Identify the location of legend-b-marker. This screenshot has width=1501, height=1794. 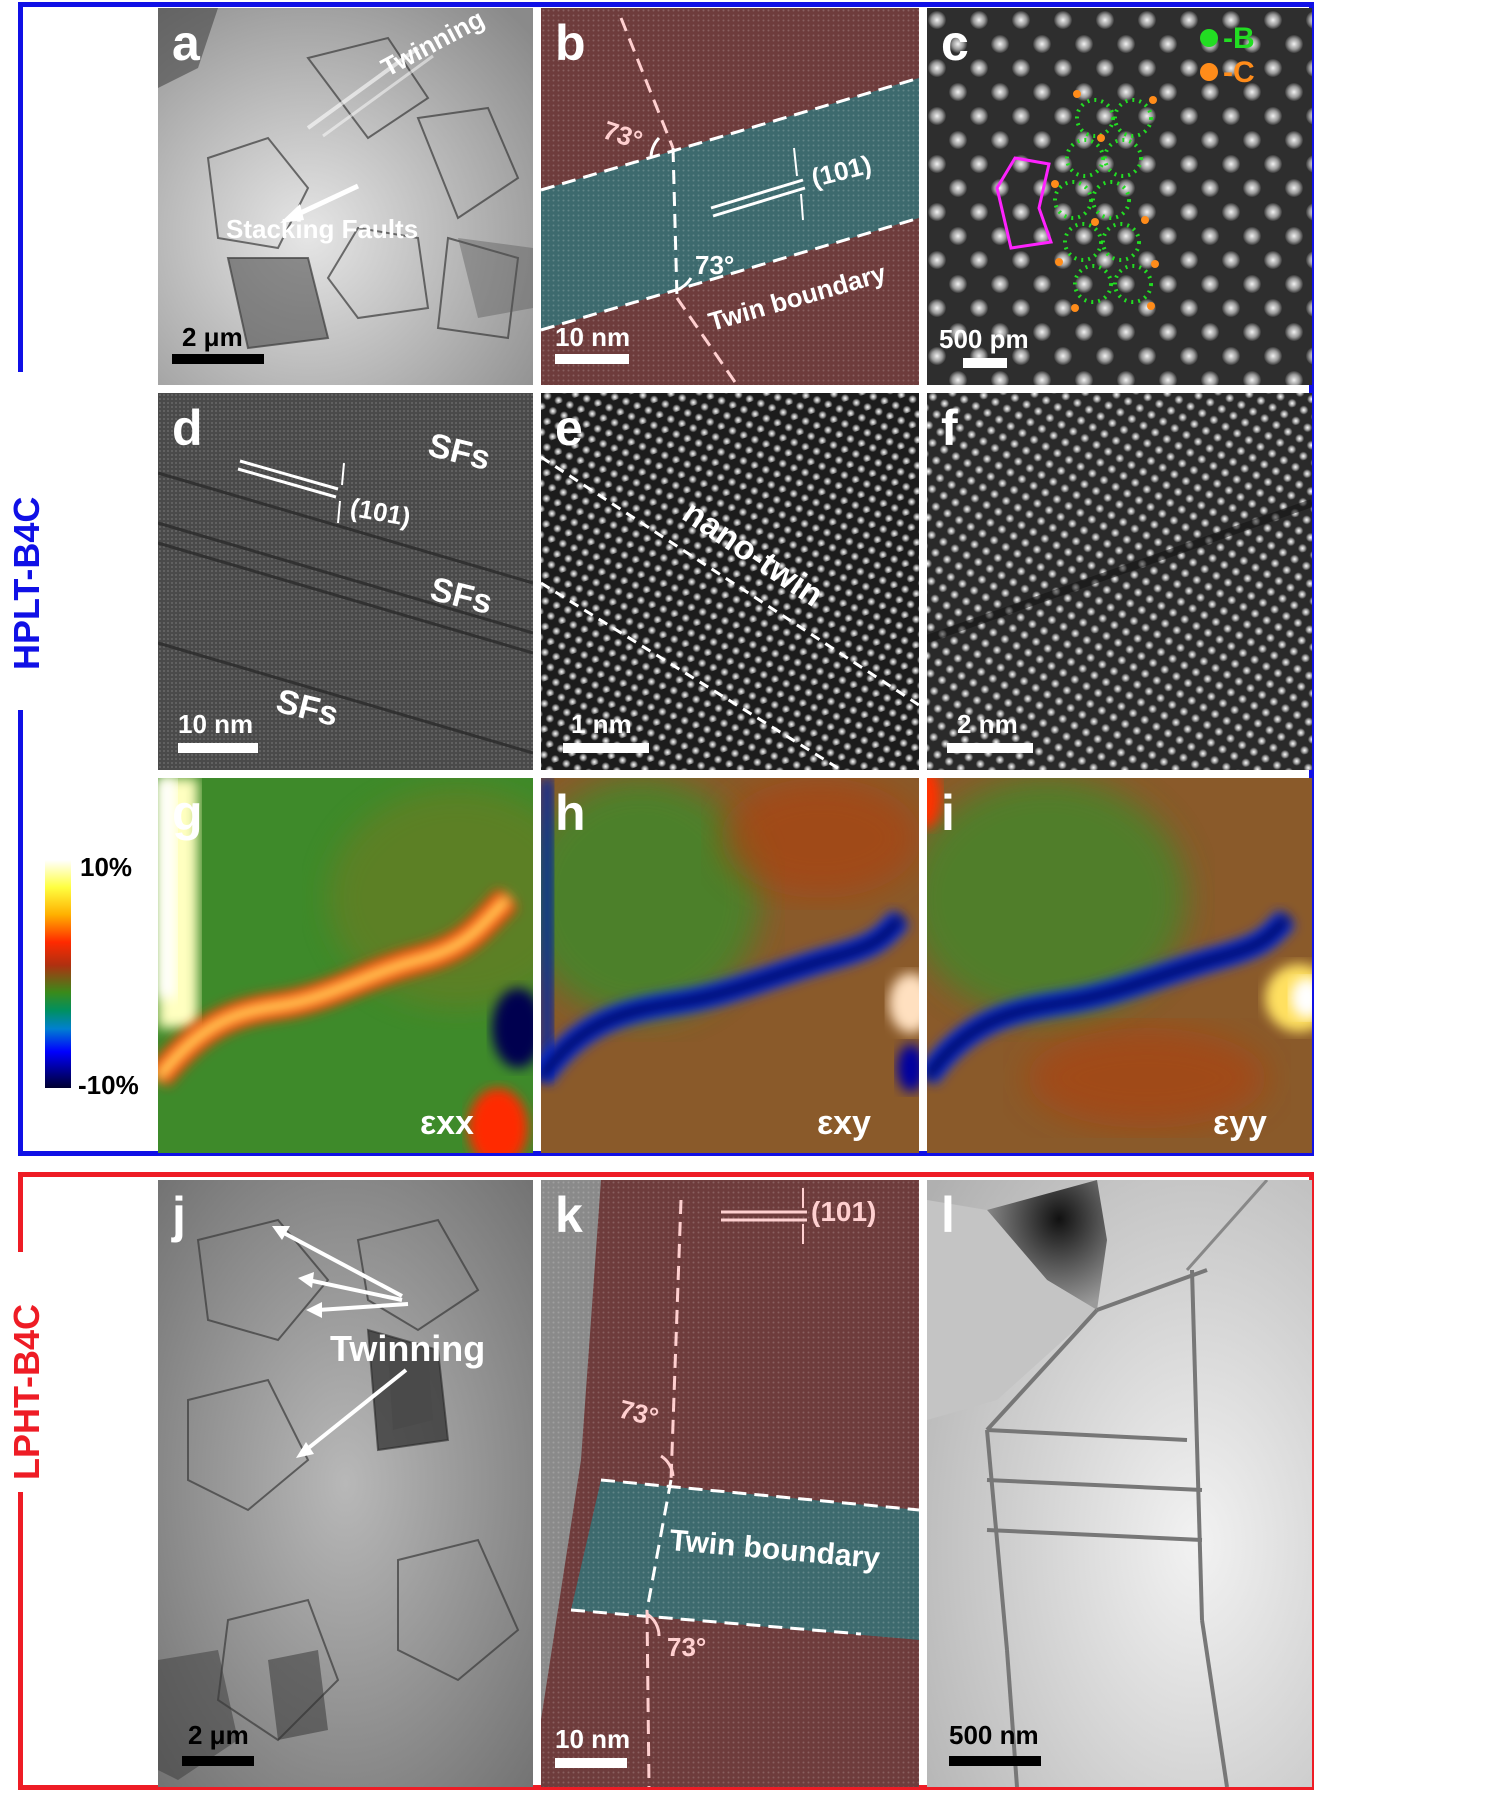
(1209, 38).